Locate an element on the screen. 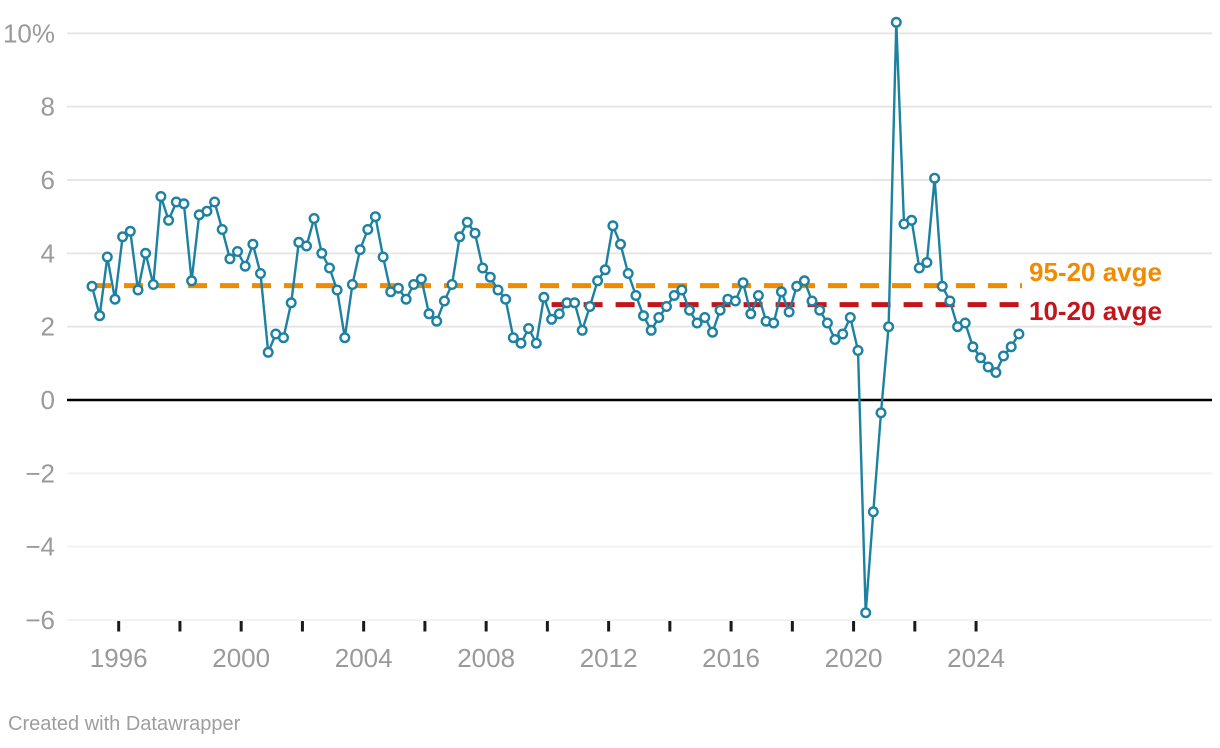 Image resolution: width=1220 pixels, height=748 pixels. y-tick-label: −6 is located at coordinates (40, 620).